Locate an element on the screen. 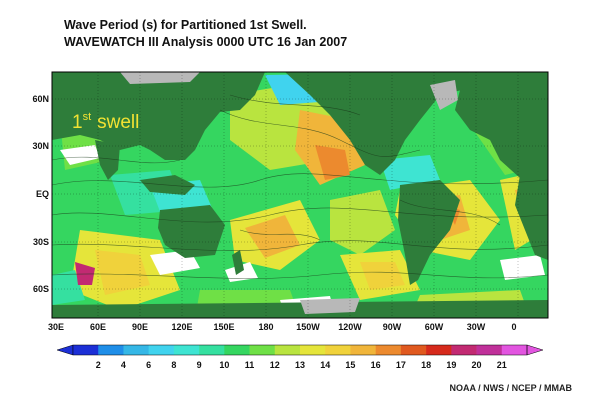  colorbar-tick-label: 14 is located at coordinates (325, 365).